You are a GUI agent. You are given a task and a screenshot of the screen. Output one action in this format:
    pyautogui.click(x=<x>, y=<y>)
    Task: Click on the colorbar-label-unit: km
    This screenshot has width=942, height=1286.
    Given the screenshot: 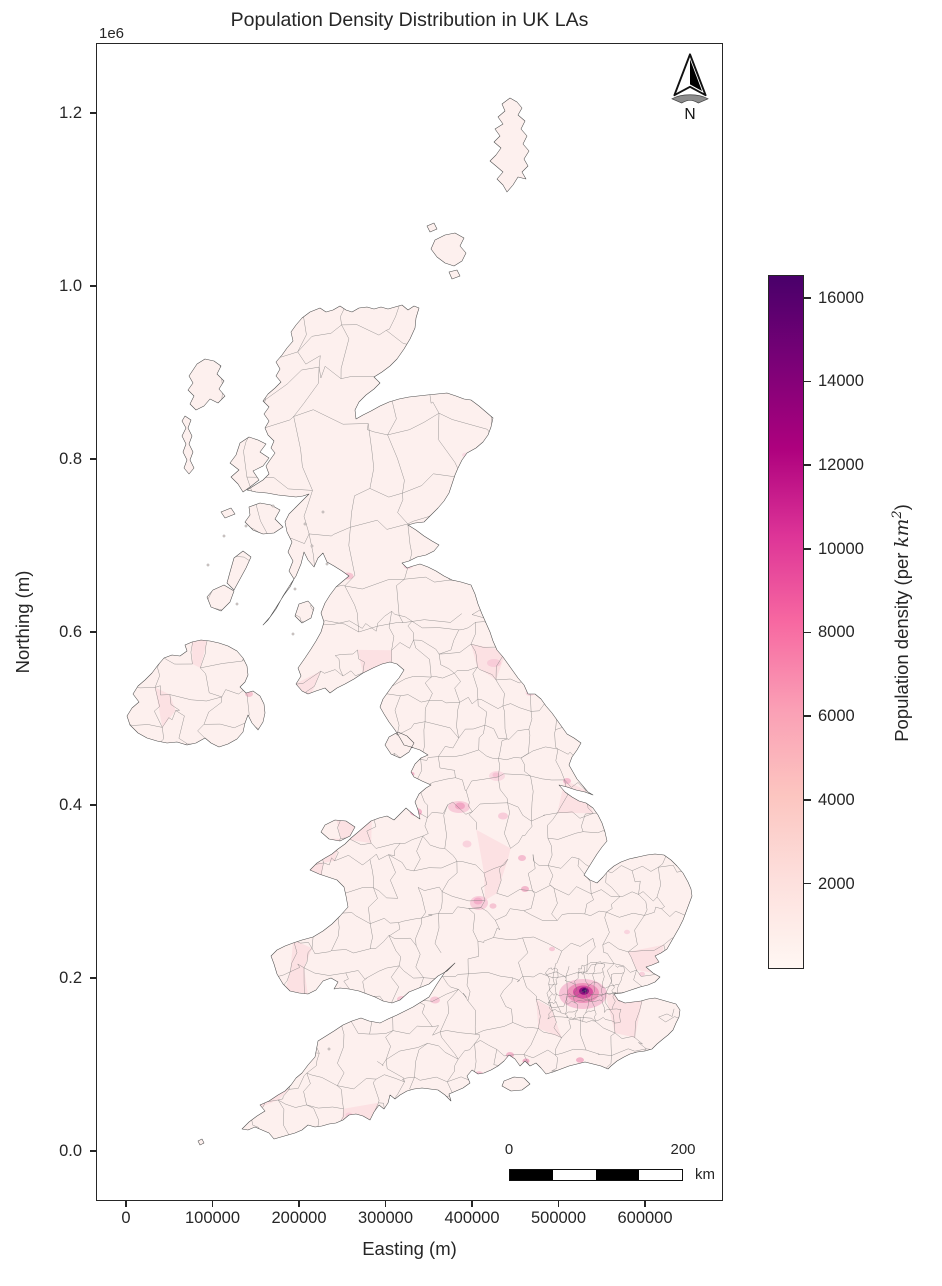 What is the action you would take?
    pyautogui.click(x=903, y=533)
    